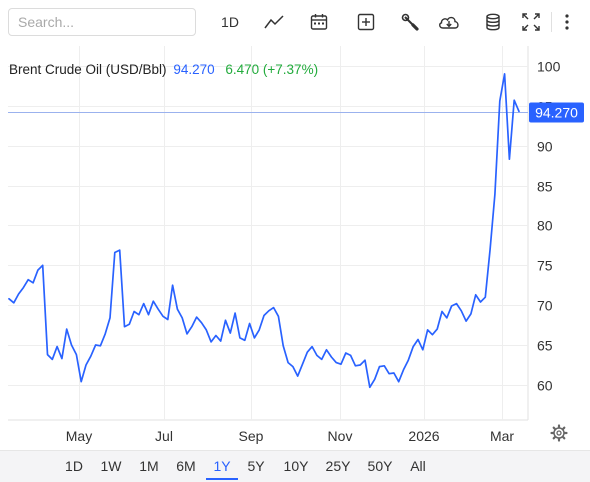  I want to click on range-all-button: All, so click(418, 466).